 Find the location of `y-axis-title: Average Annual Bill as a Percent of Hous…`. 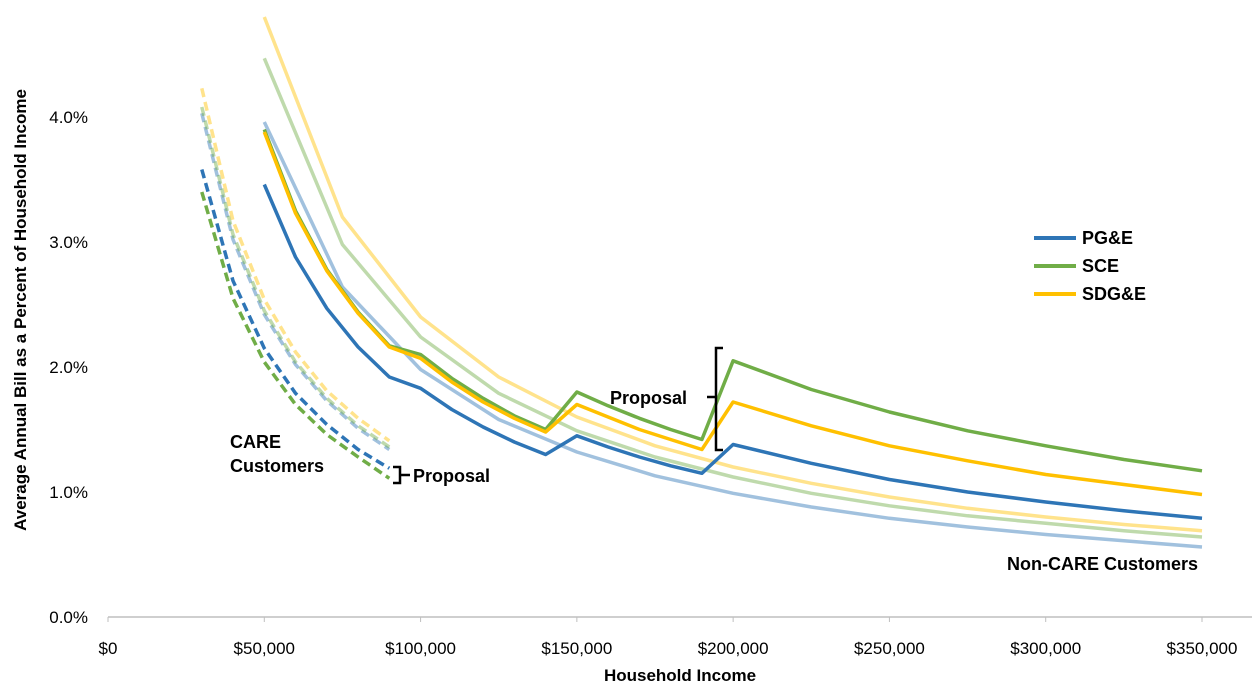

y-axis-title: Average Annual Bill as a Percent of Hous… is located at coordinates (20, 310).